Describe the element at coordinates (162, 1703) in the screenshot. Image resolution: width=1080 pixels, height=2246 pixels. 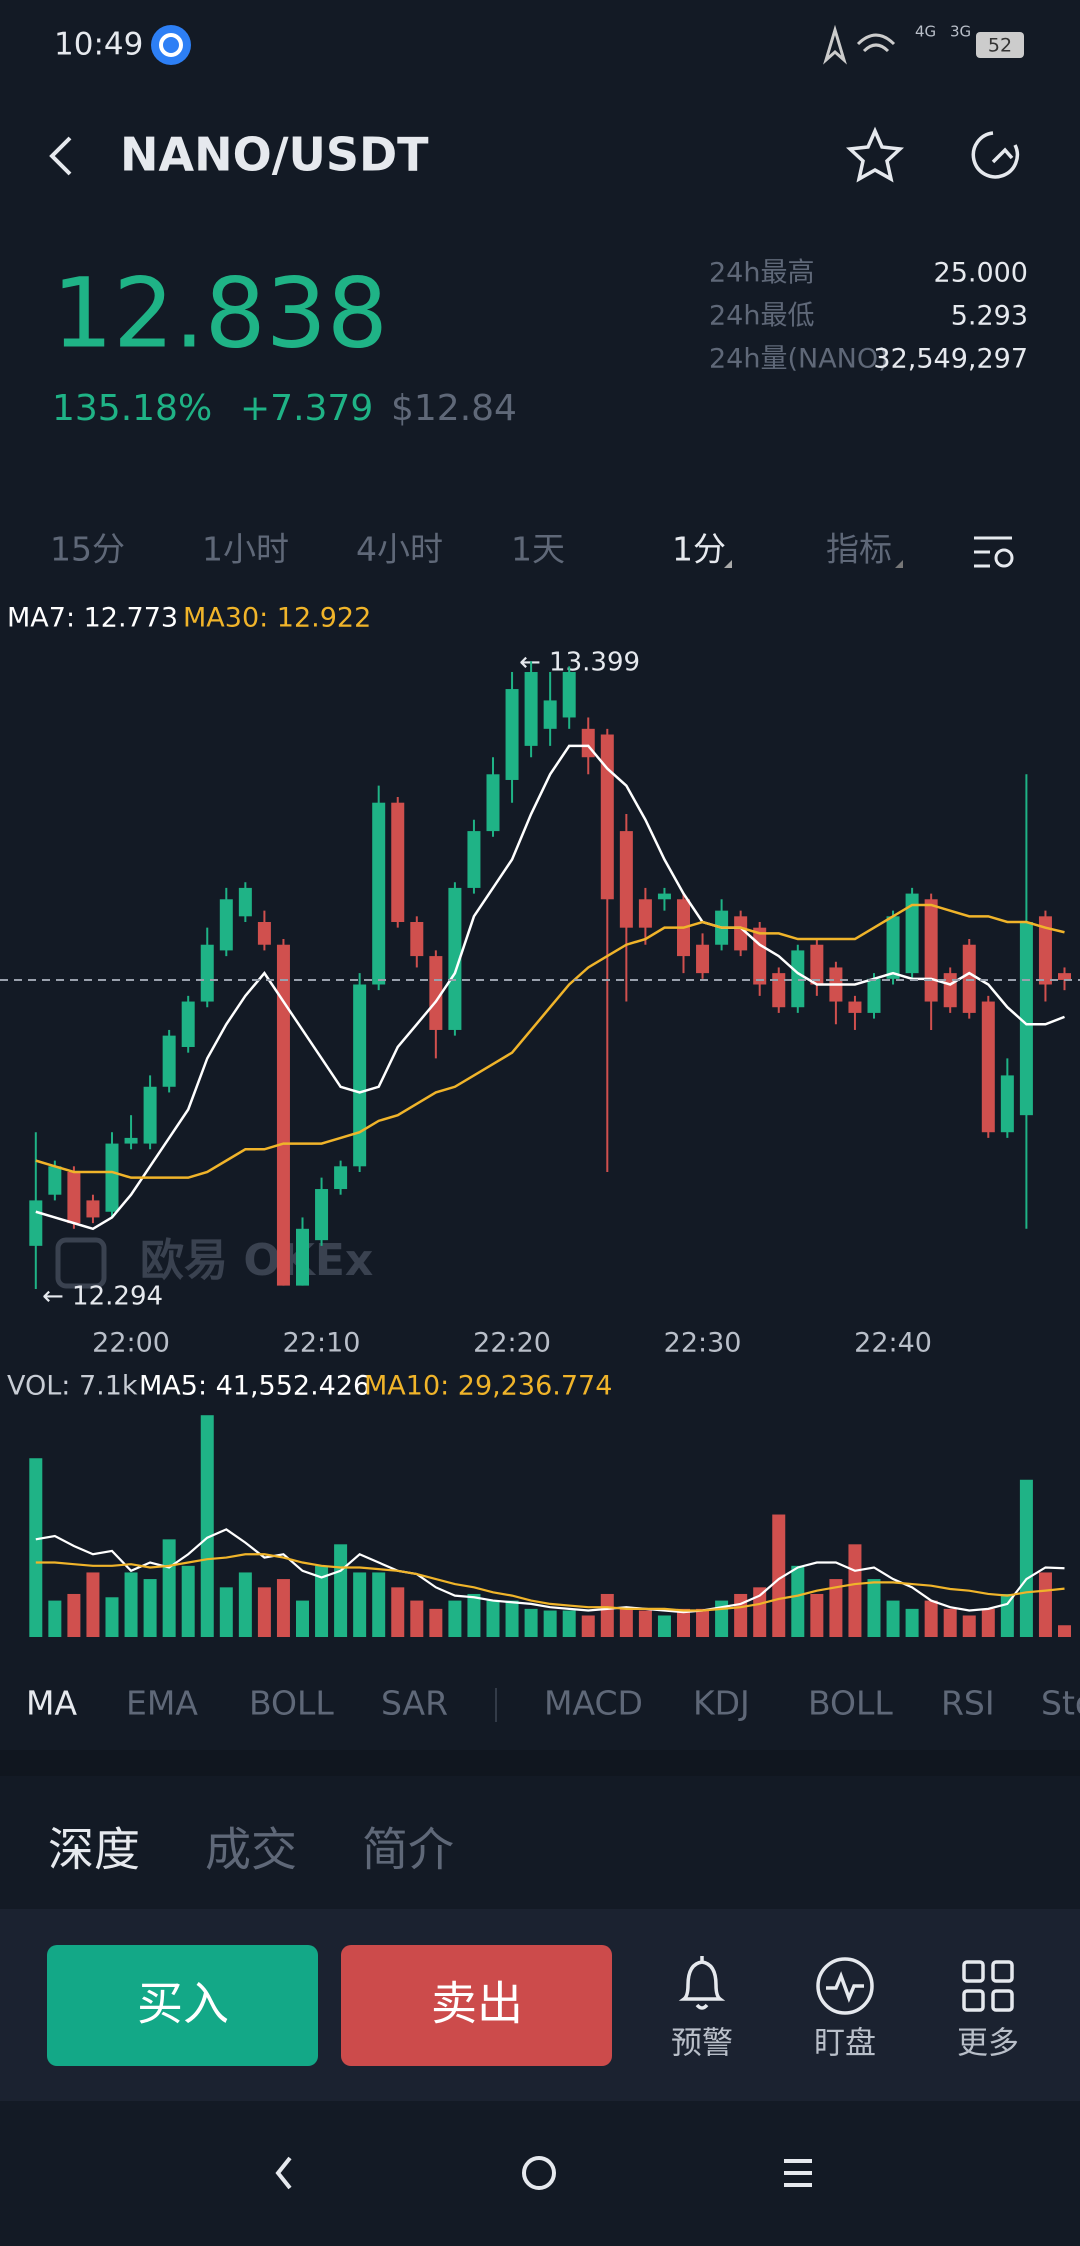
I see `indicator-tab: EMA` at that location.